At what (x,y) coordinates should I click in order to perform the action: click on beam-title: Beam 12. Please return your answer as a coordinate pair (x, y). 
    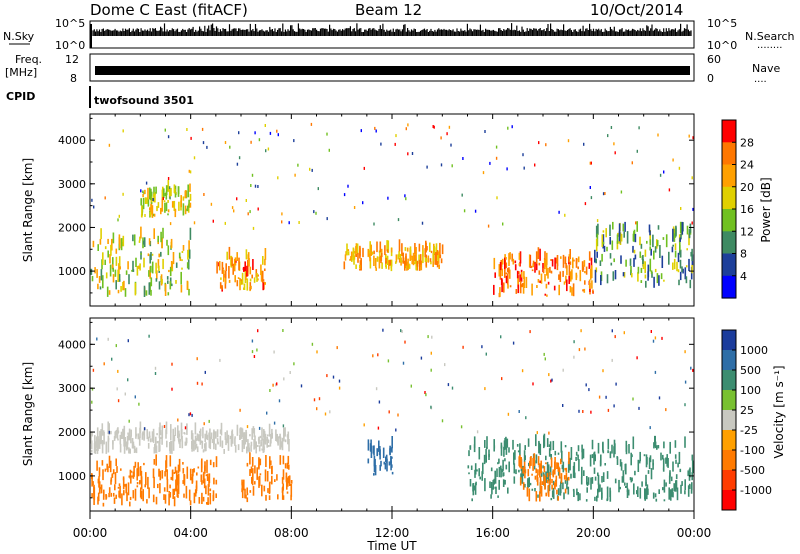
    Looking at the image, I should click on (388, 10).